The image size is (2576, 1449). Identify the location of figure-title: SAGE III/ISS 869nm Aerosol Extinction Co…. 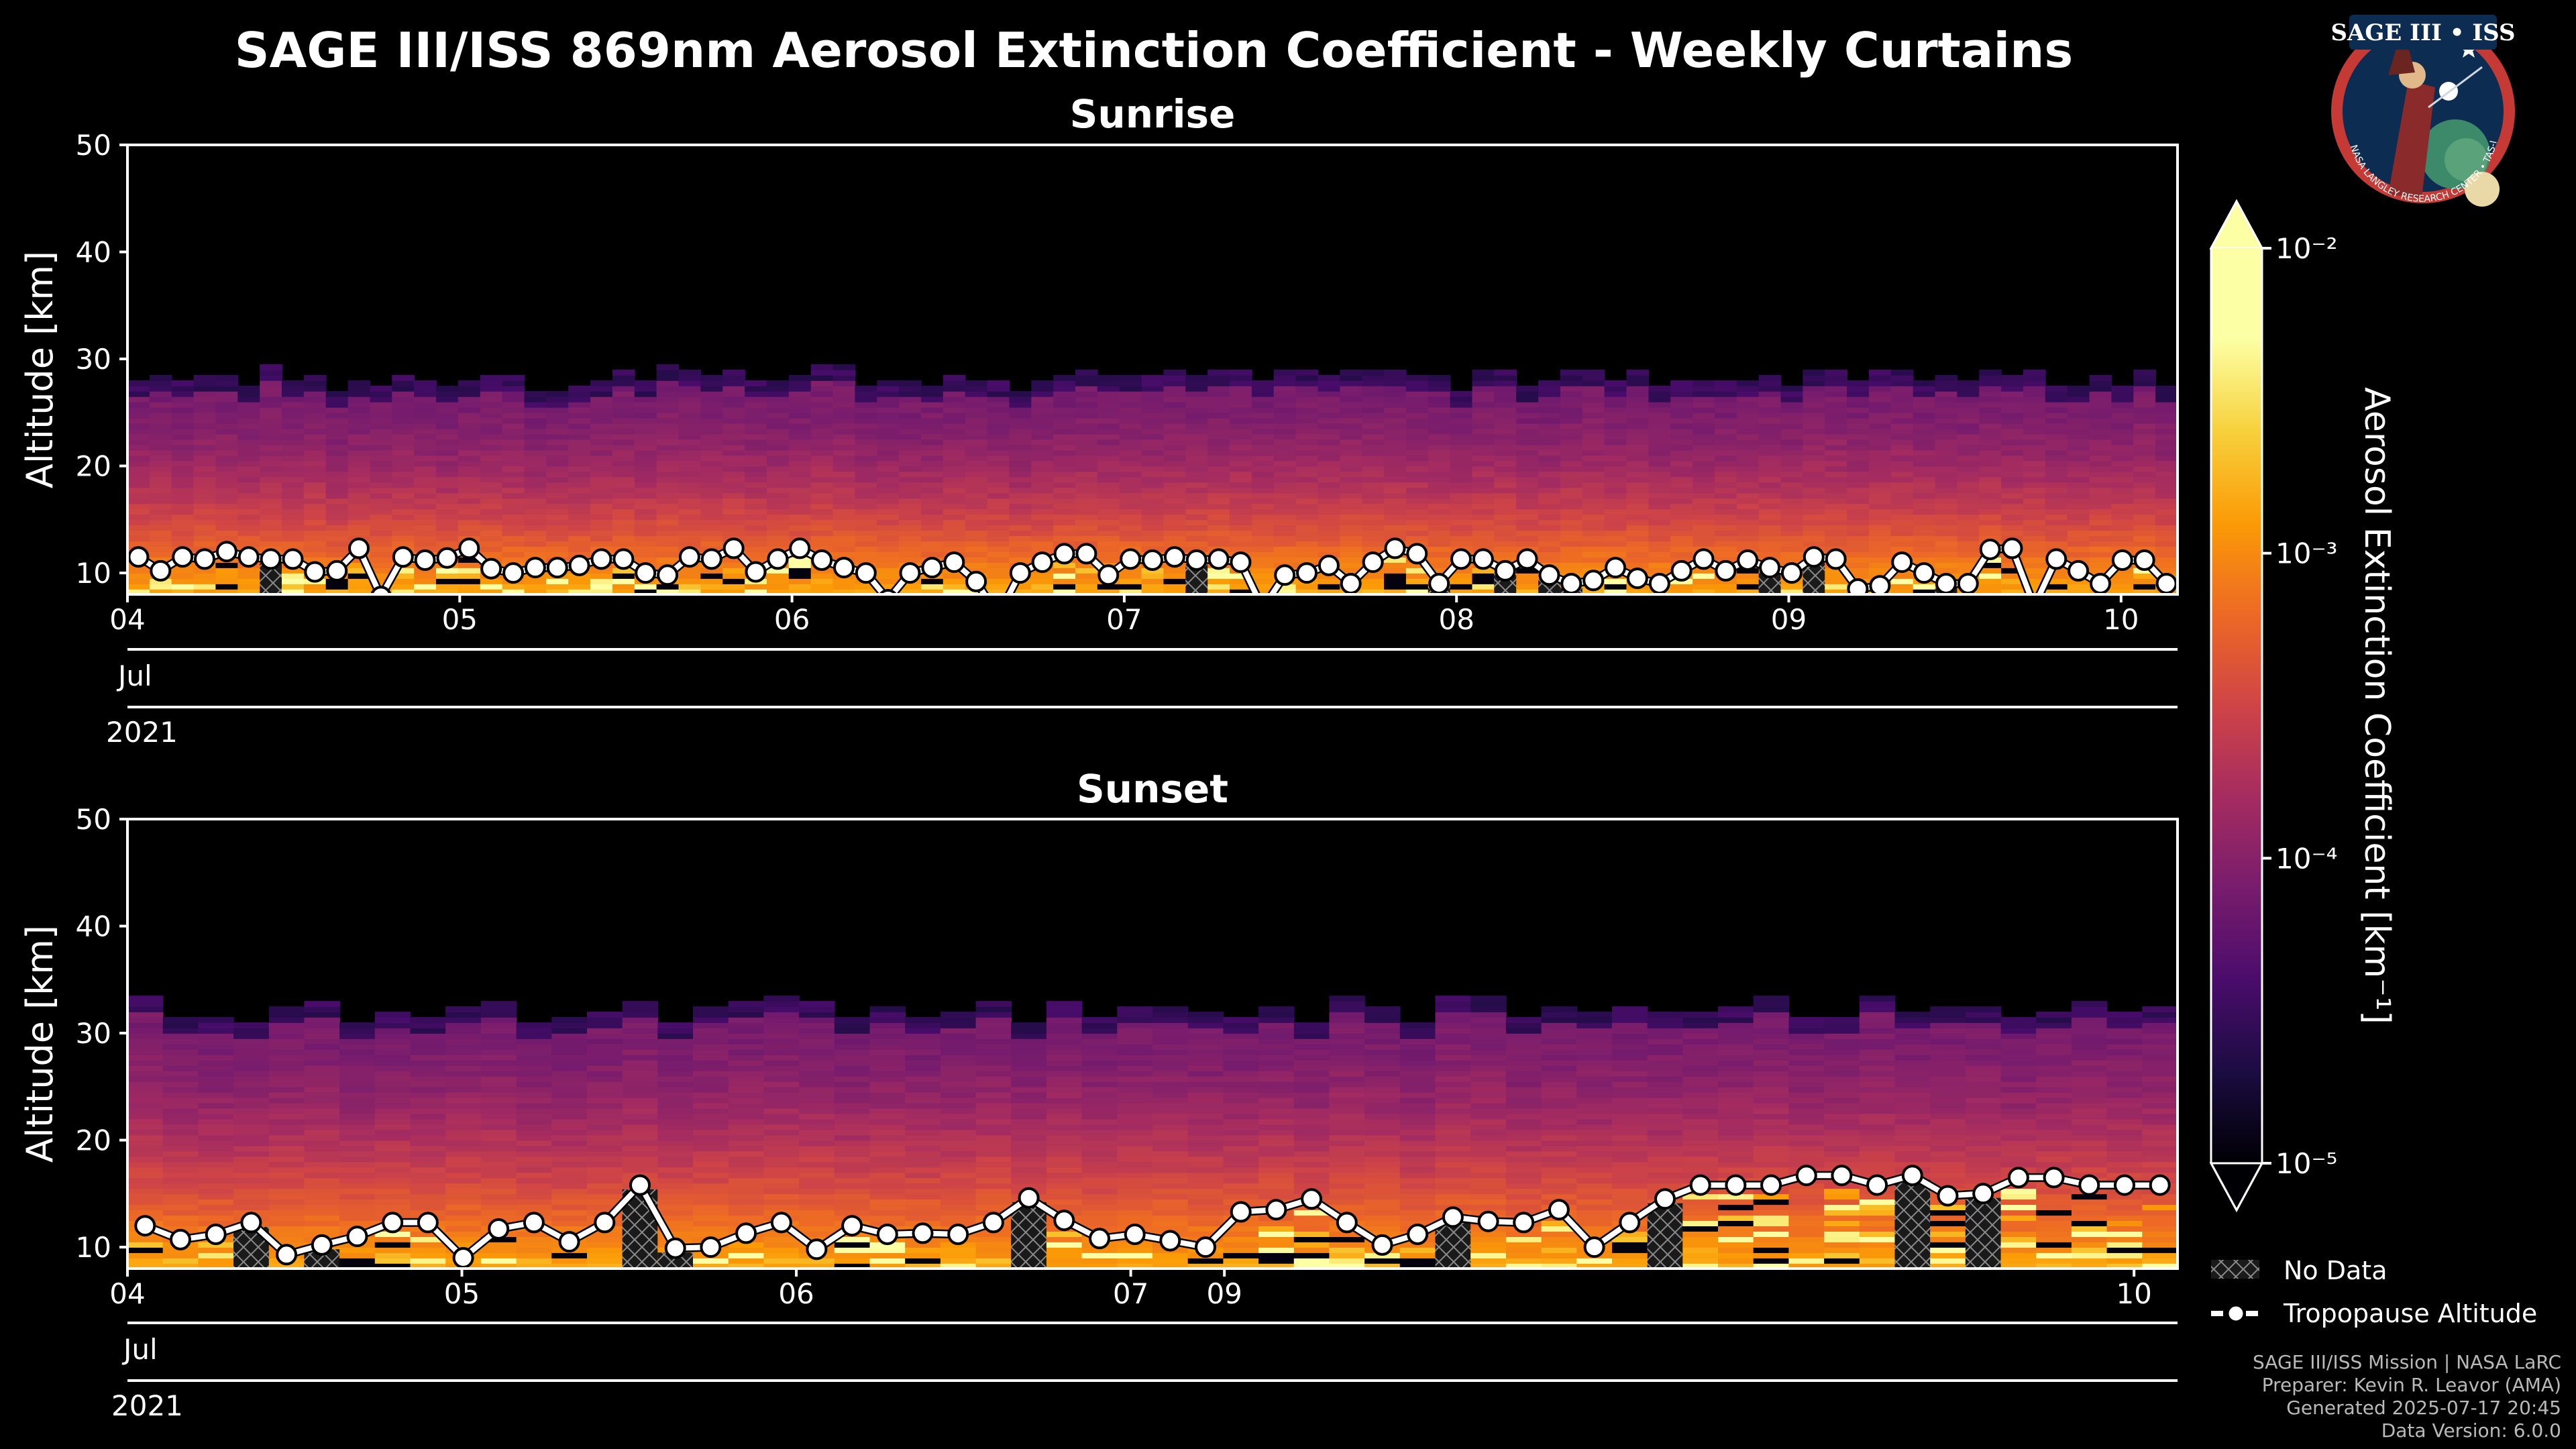
(1154, 50).